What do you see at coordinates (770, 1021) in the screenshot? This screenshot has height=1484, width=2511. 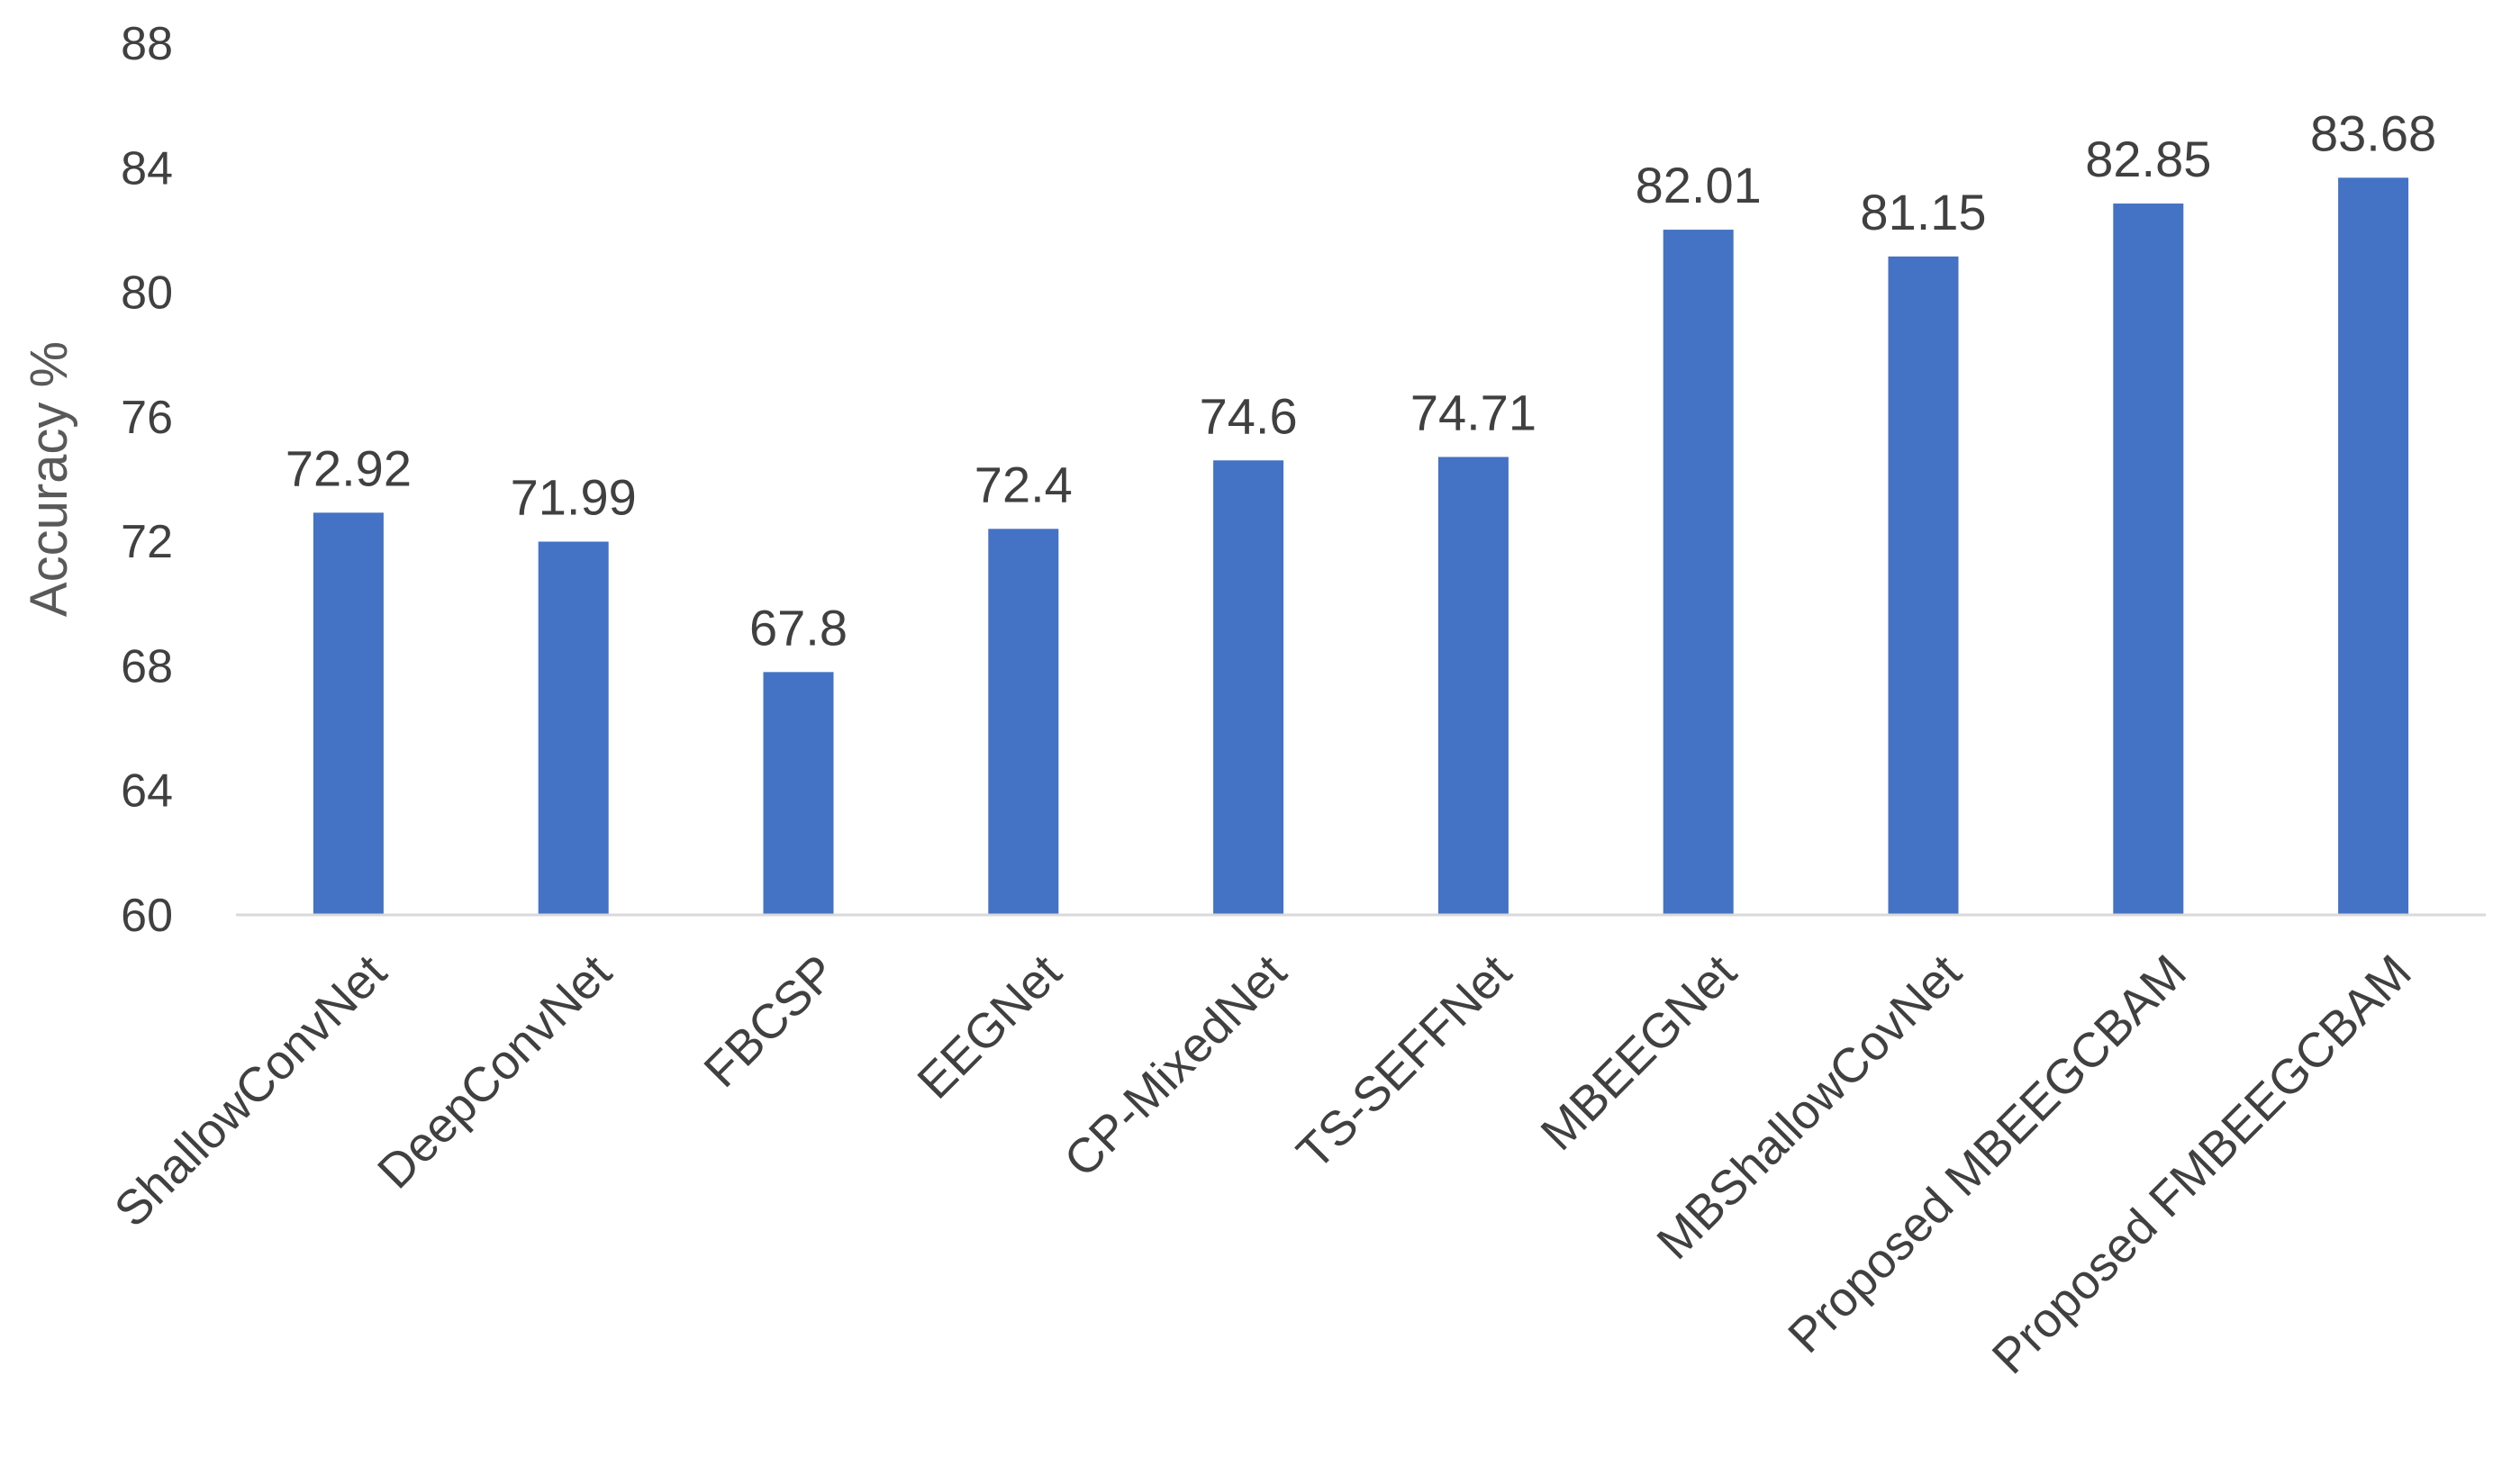 I see `category-label: FBCSP` at bounding box center [770, 1021].